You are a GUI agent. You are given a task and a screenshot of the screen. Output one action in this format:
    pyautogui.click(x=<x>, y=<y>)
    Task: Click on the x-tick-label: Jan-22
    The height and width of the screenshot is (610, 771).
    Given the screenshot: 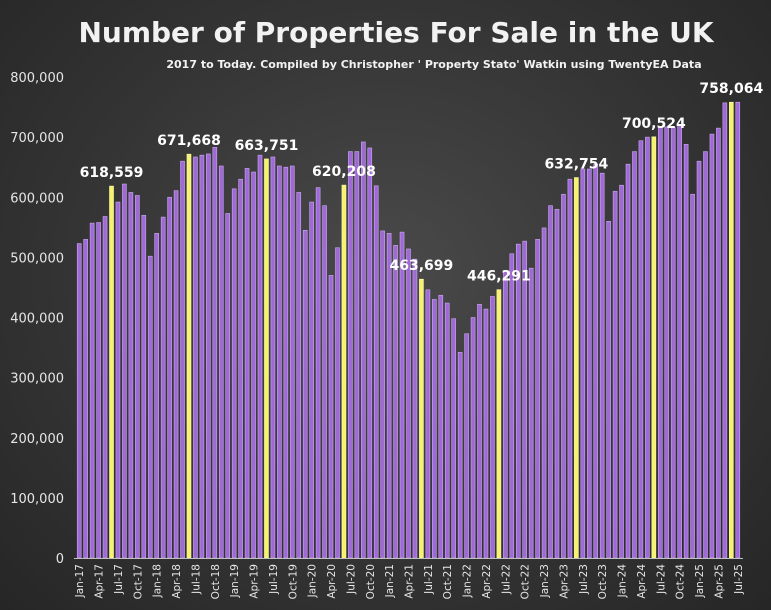 What is the action you would take?
    pyautogui.click(x=468, y=581)
    